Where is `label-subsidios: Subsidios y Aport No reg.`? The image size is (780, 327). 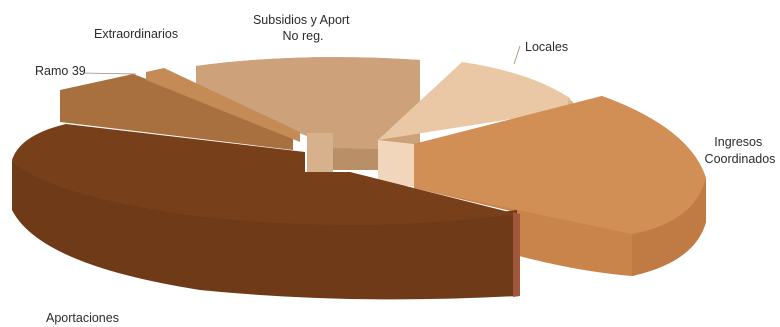 label-subsidios: Subsidios y Aport No reg. is located at coordinates (303, 28).